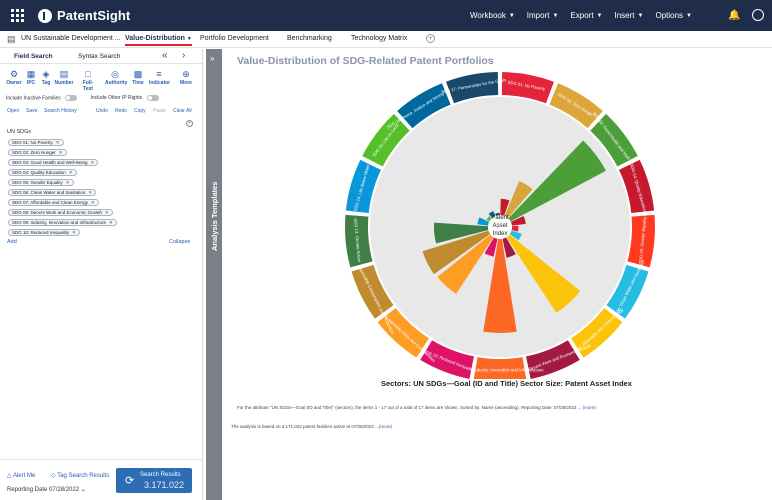  Describe the element at coordinates (734, 15) in the screenshot. I see `bell-icon: 🔔` at that location.